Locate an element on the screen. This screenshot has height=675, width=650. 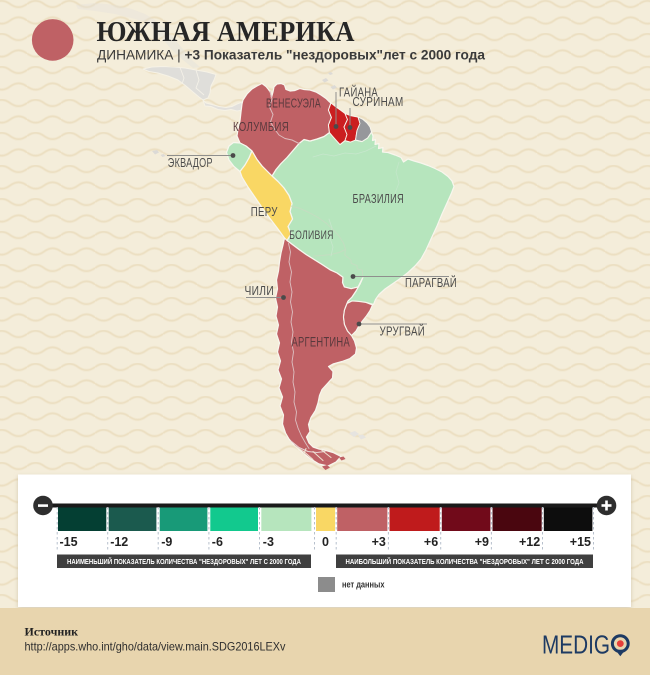
svg-text: АРГЕНТИНА is located at coordinates (321, 342).